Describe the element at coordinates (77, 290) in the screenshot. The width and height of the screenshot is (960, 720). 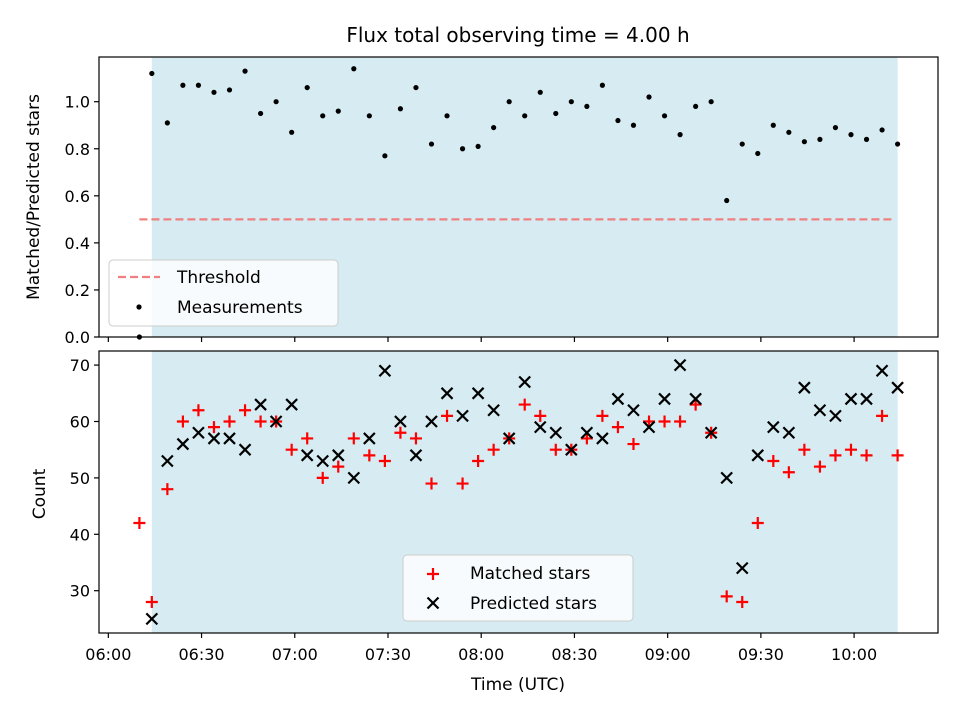
I see `top-y-tick-label: 0.2` at that location.